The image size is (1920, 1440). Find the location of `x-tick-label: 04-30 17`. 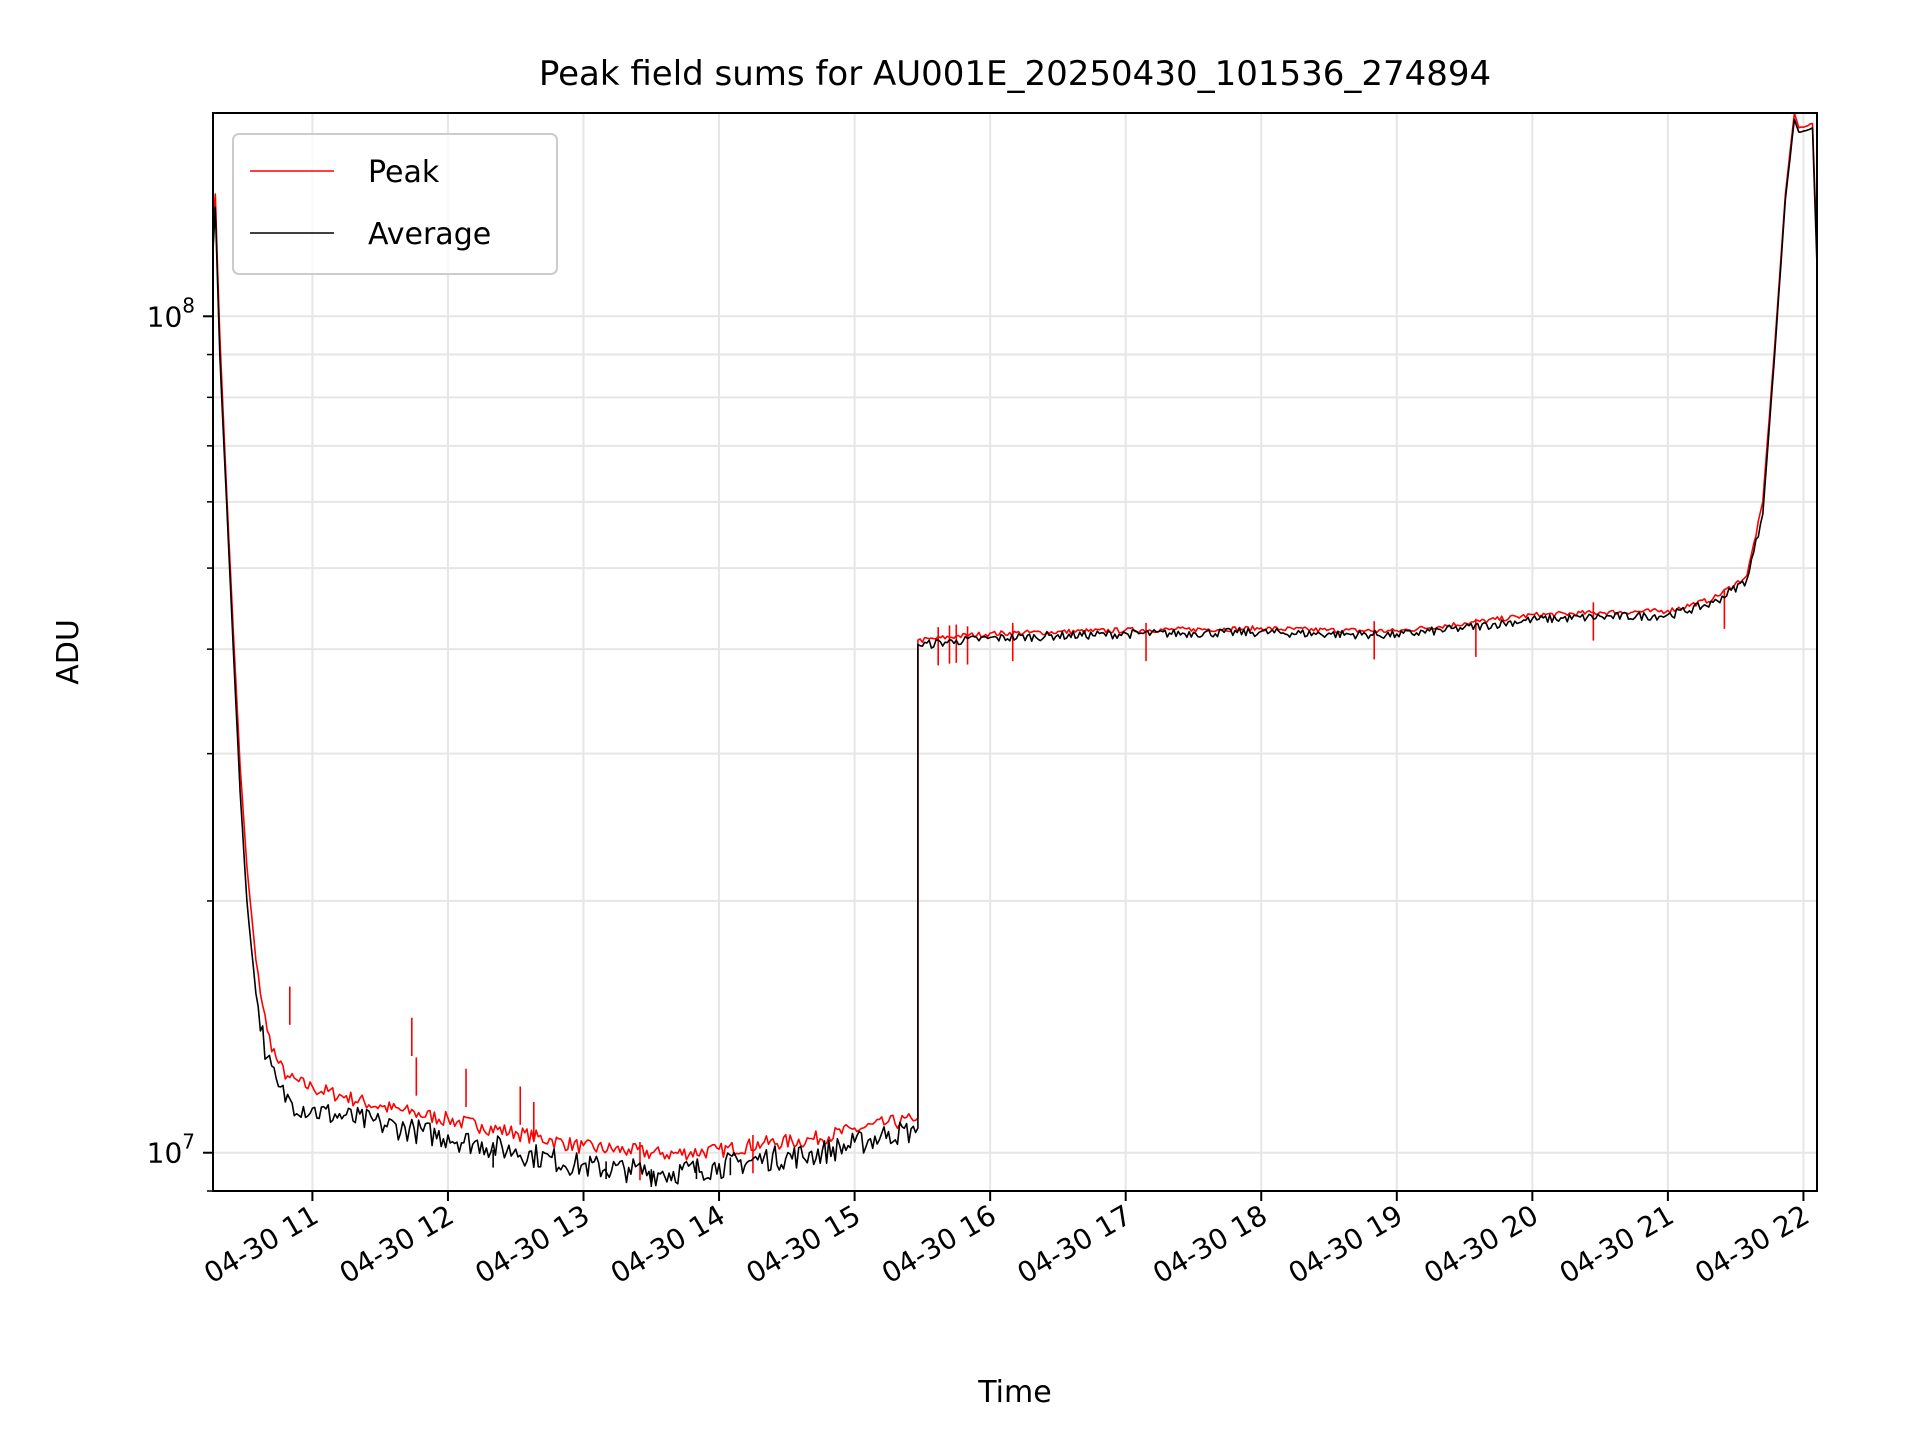

x-tick-label: 04-30 17 is located at coordinates (1075, 1244).